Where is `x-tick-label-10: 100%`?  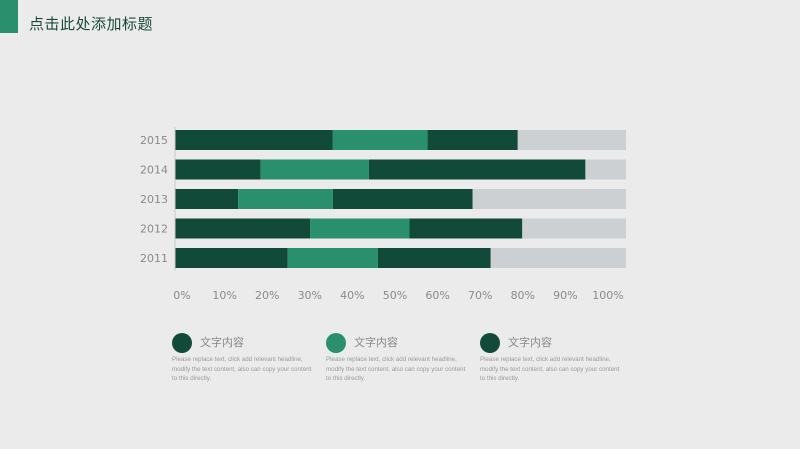 x-tick-label-10: 100% is located at coordinates (607, 295).